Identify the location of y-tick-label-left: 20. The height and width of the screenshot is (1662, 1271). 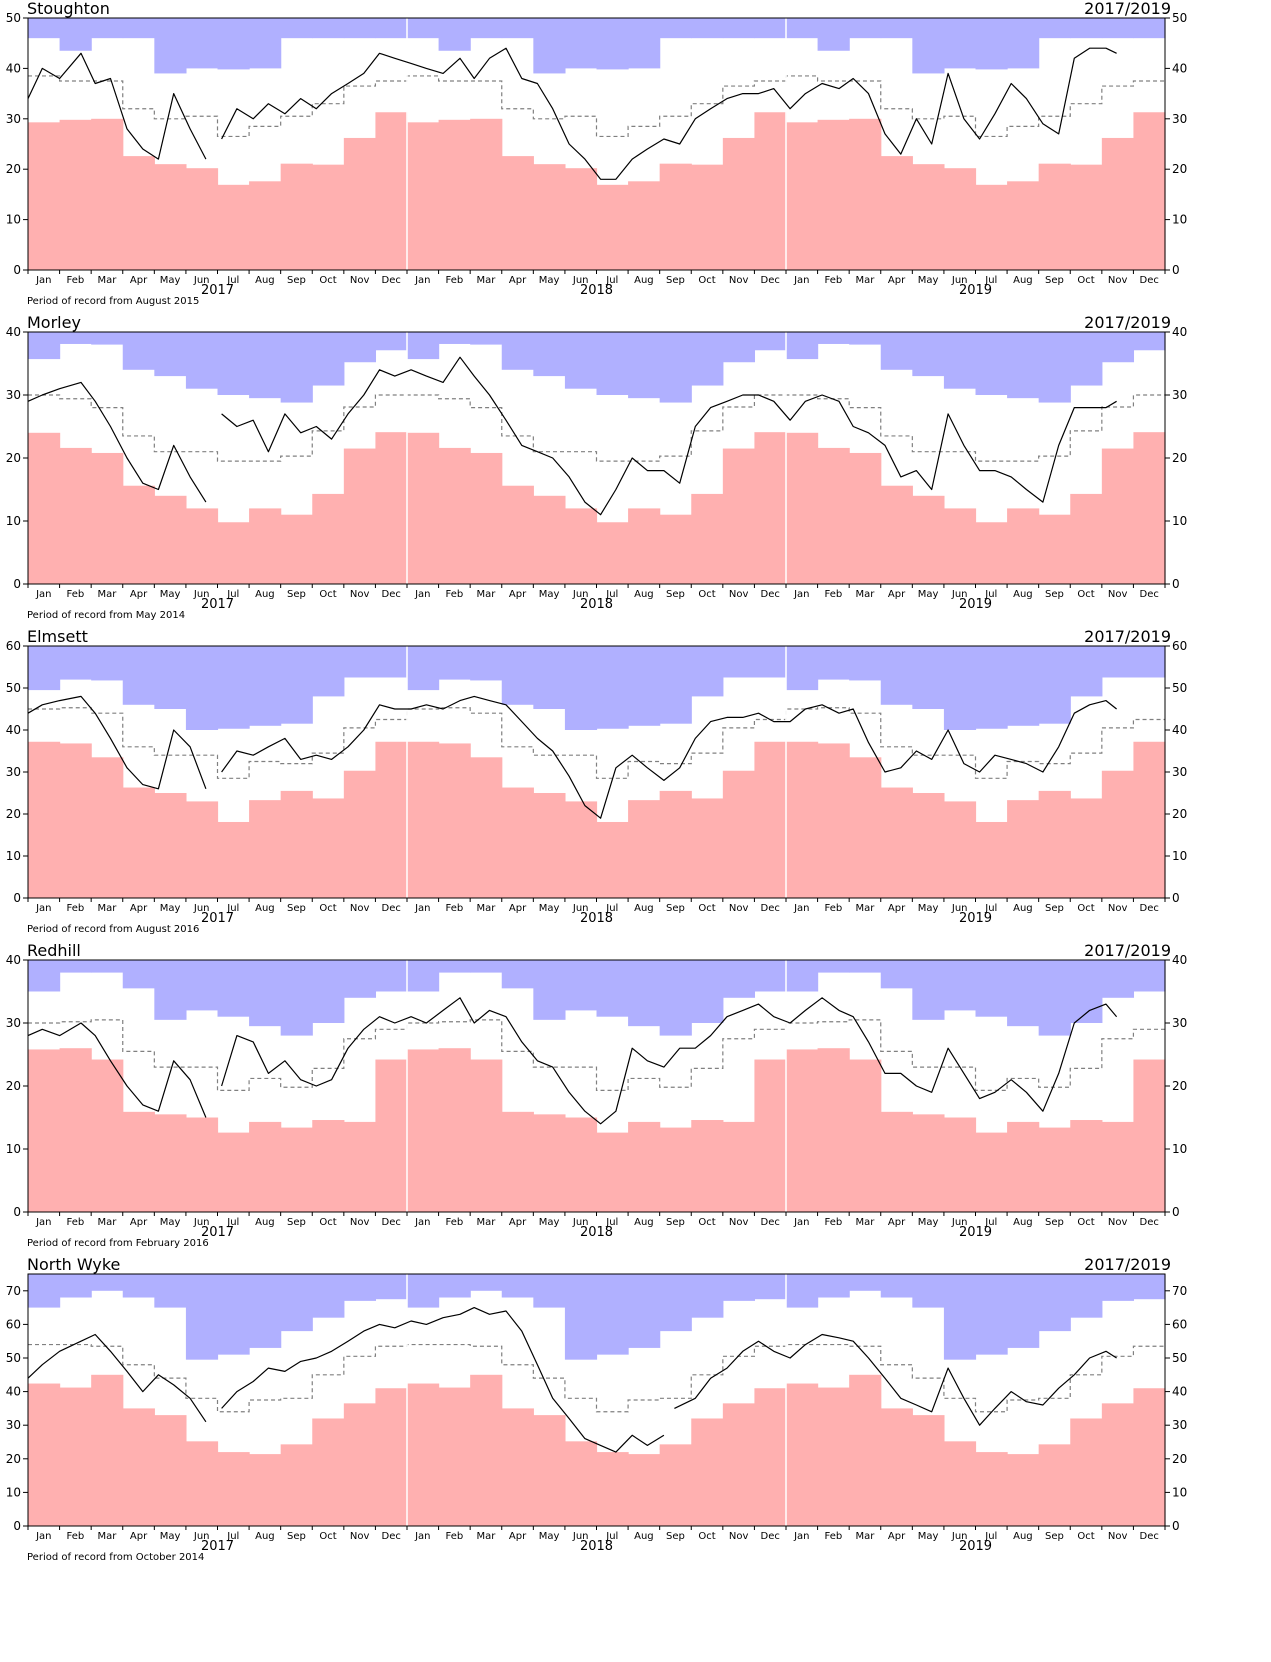
(13, 458).